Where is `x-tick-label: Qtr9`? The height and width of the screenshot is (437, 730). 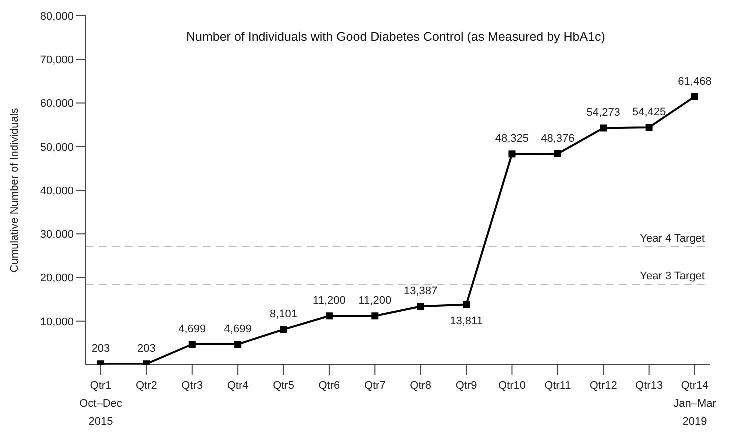
x-tick-label: Qtr9 is located at coordinates (467, 386).